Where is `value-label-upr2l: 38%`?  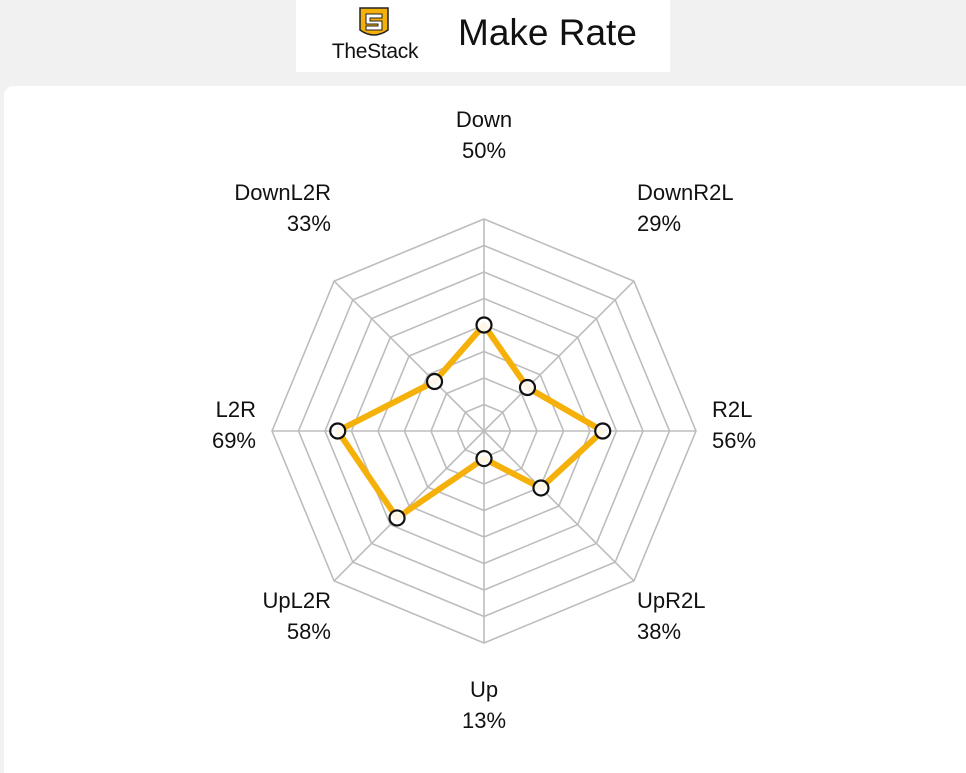 value-label-upr2l: 38% is located at coordinates (659, 631).